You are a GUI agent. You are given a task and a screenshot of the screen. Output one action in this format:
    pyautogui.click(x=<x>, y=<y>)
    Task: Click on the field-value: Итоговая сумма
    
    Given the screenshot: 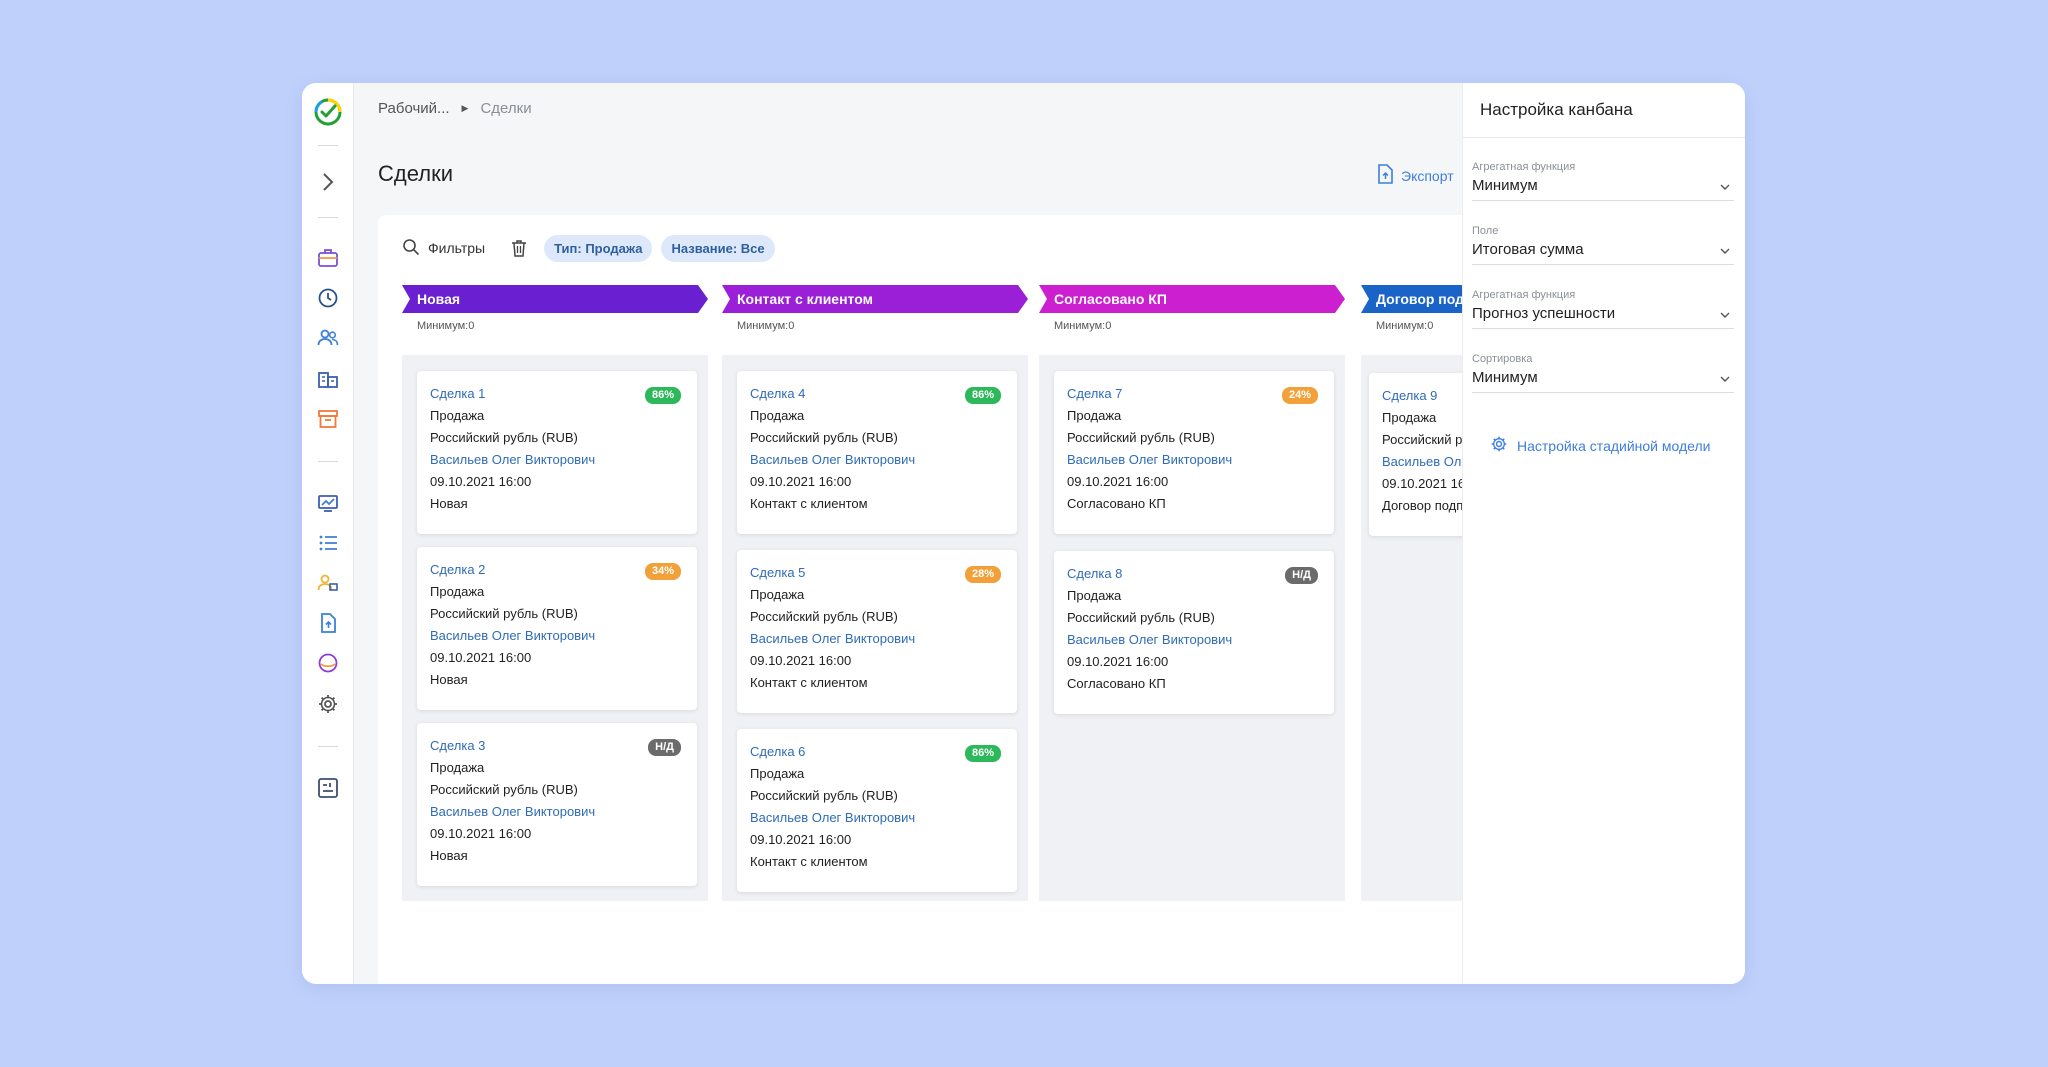 What is the action you would take?
    pyautogui.click(x=1528, y=249)
    